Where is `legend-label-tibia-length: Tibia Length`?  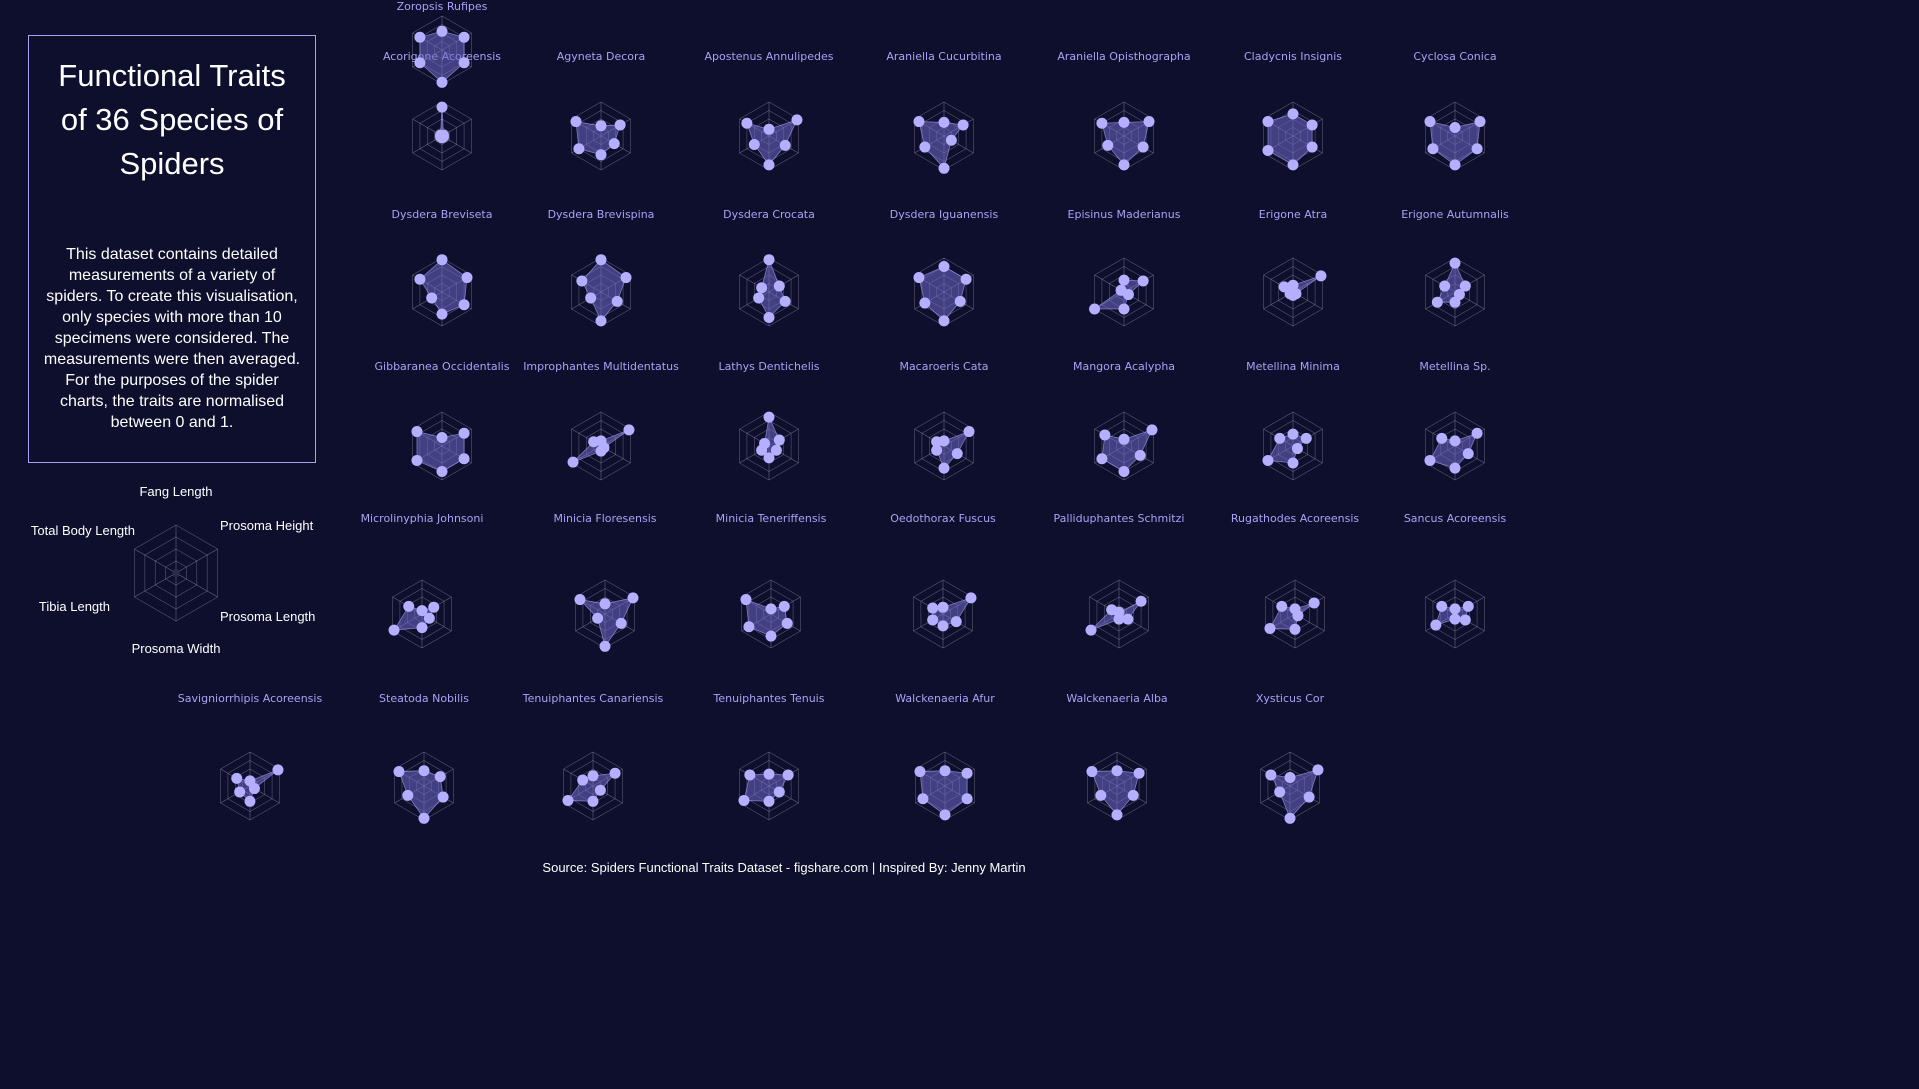 legend-label-tibia-length: Tibia Length is located at coordinates (74, 606).